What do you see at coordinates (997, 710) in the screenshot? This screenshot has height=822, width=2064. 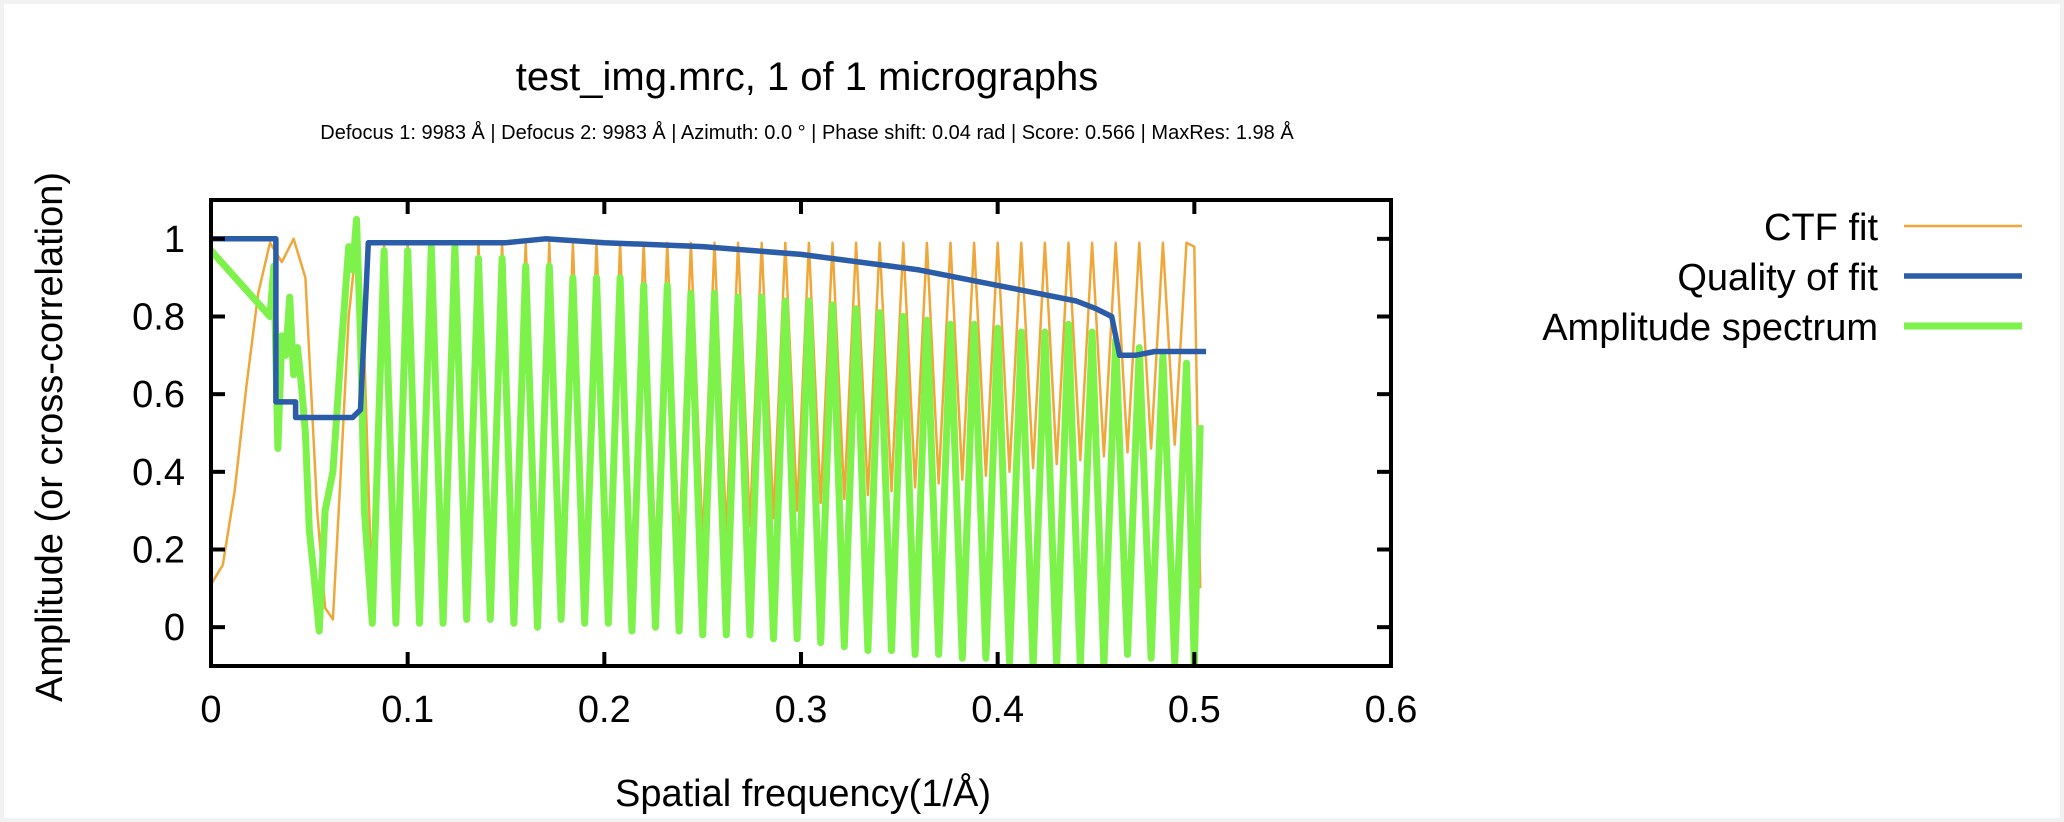 I see `x-tick-label: 0.4` at bounding box center [997, 710].